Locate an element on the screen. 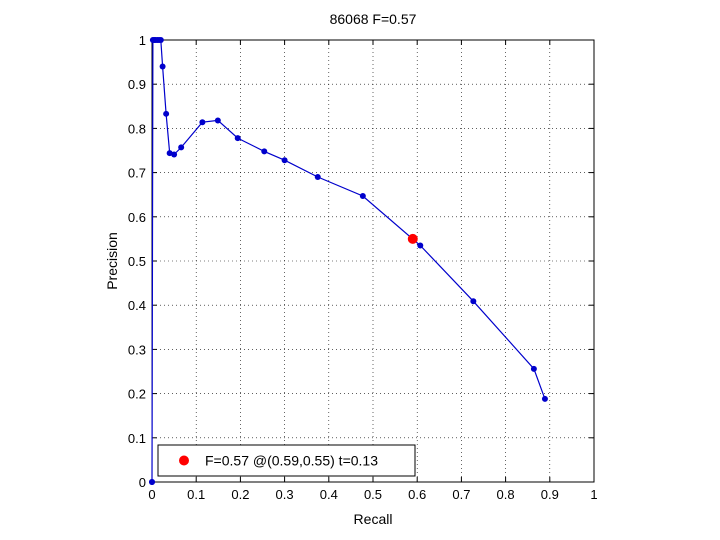  x-tick-label: 0 is located at coordinates (151, 494).